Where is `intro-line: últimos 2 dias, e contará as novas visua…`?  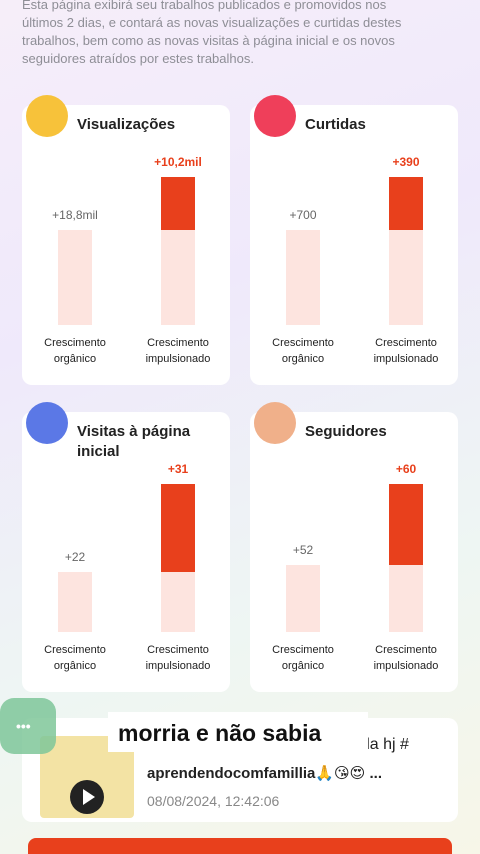 intro-line: últimos 2 dias, e contará as novas visua… is located at coordinates (212, 22).